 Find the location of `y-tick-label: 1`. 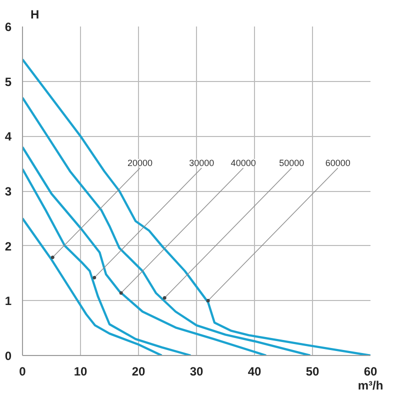

y-tick-label: 1 is located at coordinates (8, 301).